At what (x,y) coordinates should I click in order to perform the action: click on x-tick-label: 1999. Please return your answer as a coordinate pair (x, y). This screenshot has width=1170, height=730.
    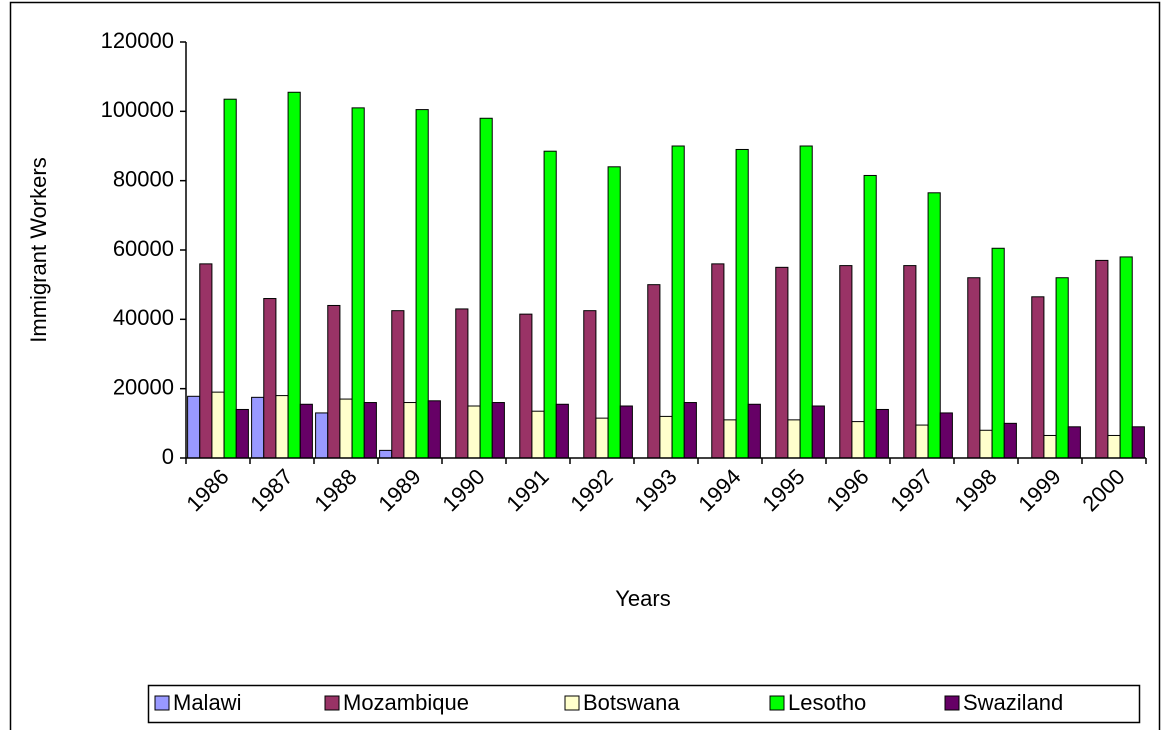
    Looking at the image, I should click on (1039, 490).